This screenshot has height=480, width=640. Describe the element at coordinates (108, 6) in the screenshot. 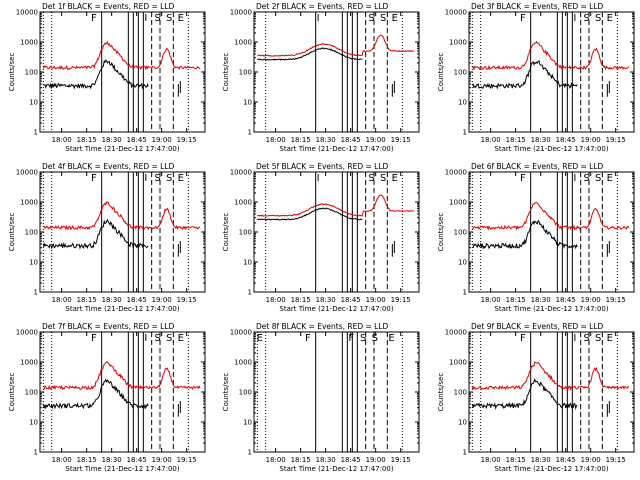

I see `panel-title: Det 1f BLACK = Events, RED = LLD` at that location.